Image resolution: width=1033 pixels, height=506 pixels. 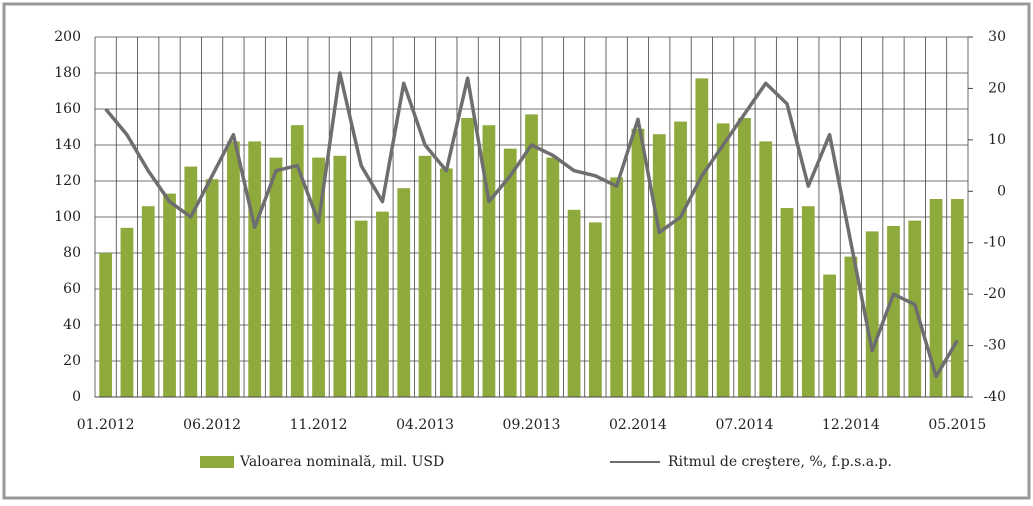 What do you see at coordinates (341, 462) in the screenshot?
I see `legend-label: Valoarea nominală, mil. USD` at bounding box center [341, 462].